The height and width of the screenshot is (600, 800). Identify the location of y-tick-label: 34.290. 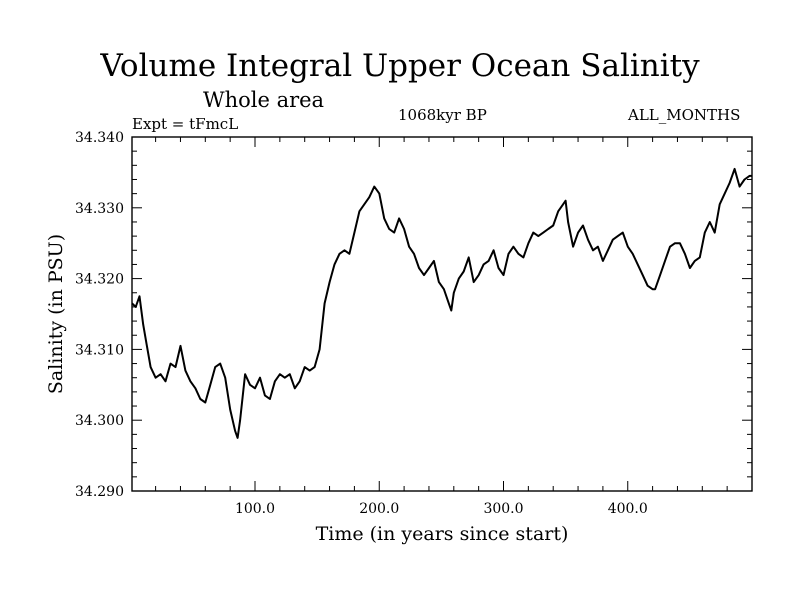
(99, 492).